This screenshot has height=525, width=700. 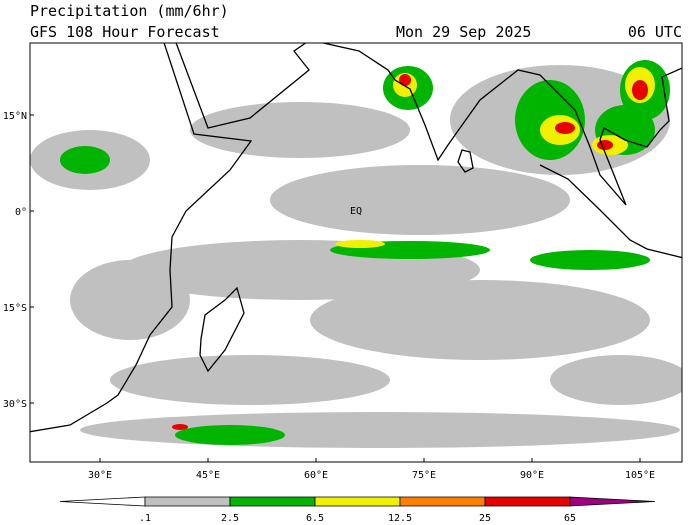 What do you see at coordinates (230, 518) in the screenshot?
I see `colorbar-label: 2.5` at bounding box center [230, 518].